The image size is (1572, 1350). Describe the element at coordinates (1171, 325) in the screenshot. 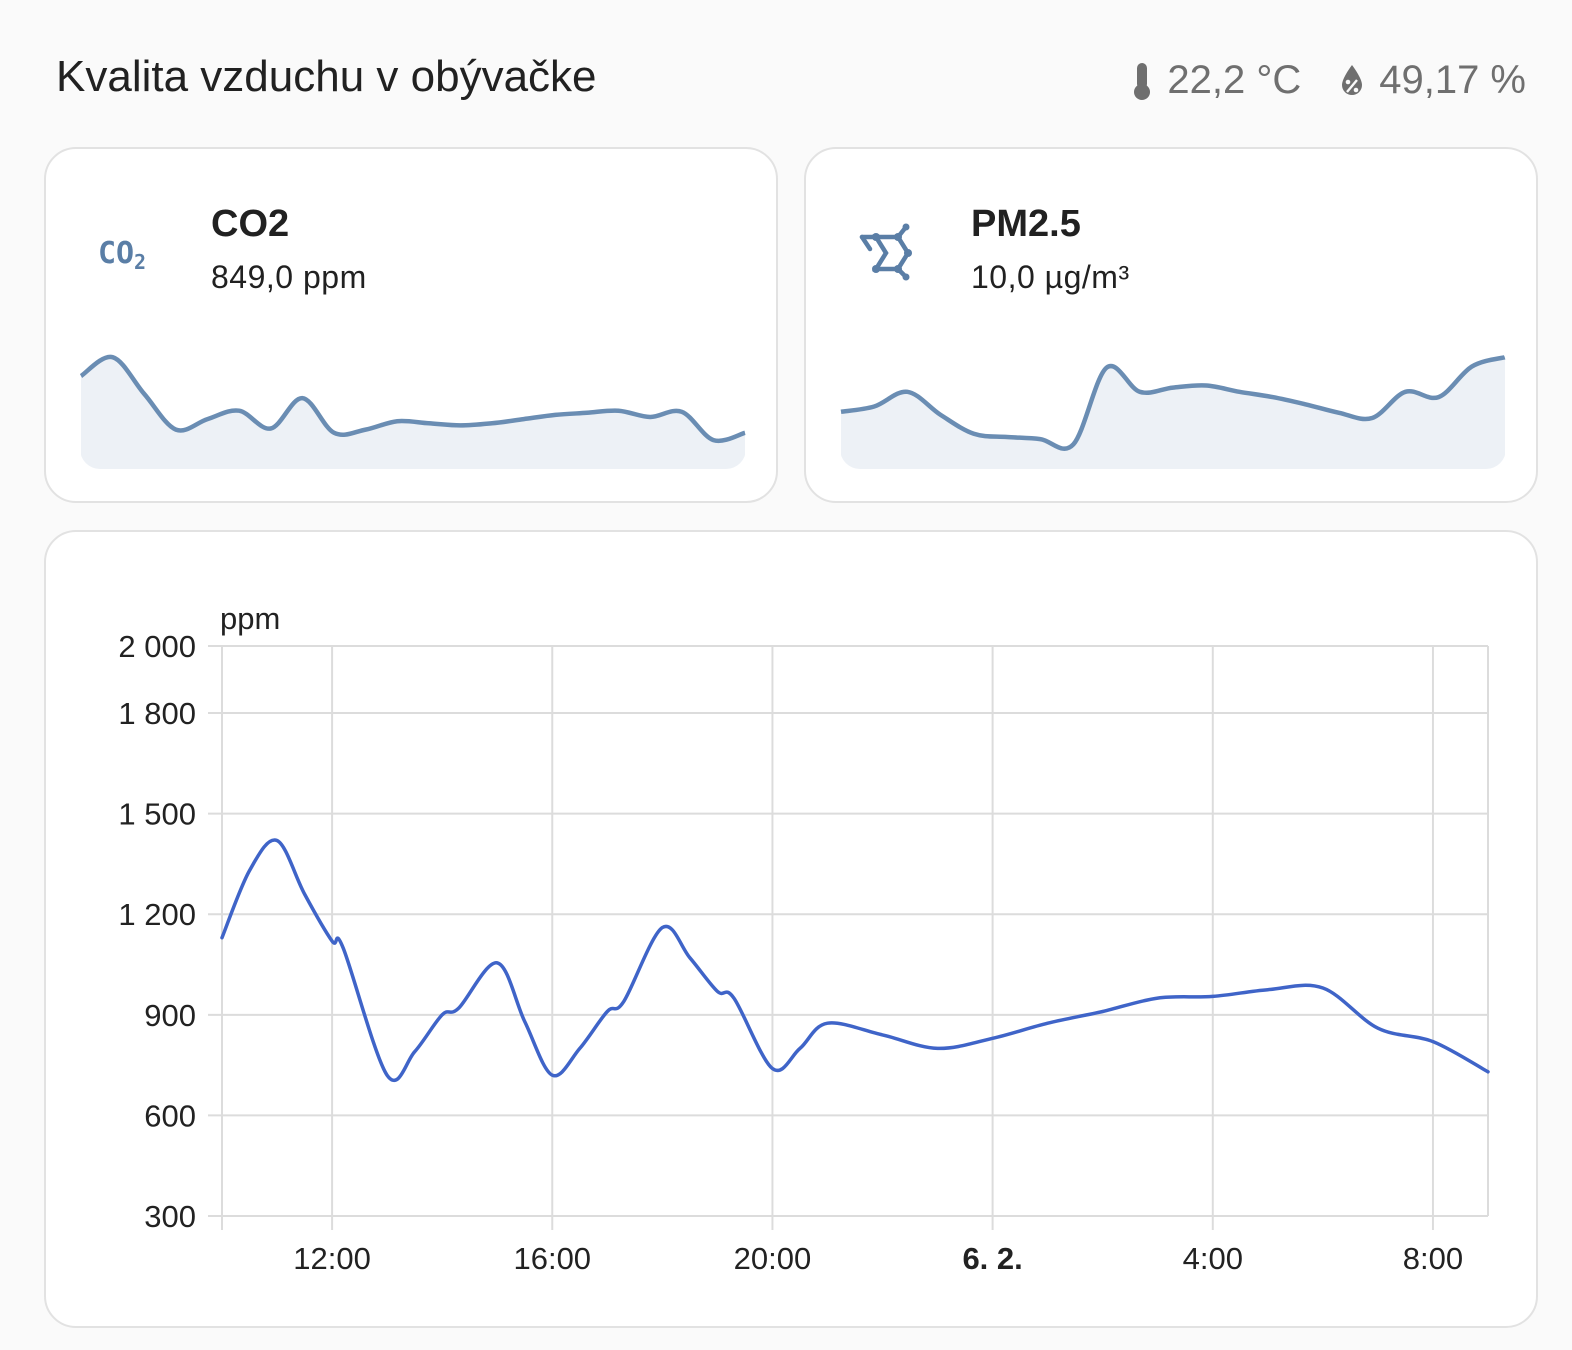

I see `pm25-sensor-card: PM2.5 10,0 µg/m³` at that location.